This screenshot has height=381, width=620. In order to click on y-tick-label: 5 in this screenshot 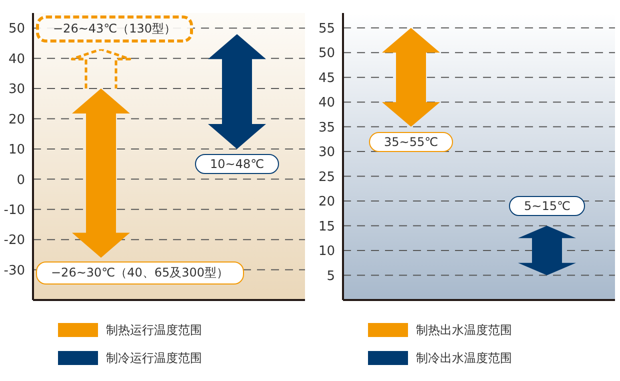, I will do `click(330, 276)`.